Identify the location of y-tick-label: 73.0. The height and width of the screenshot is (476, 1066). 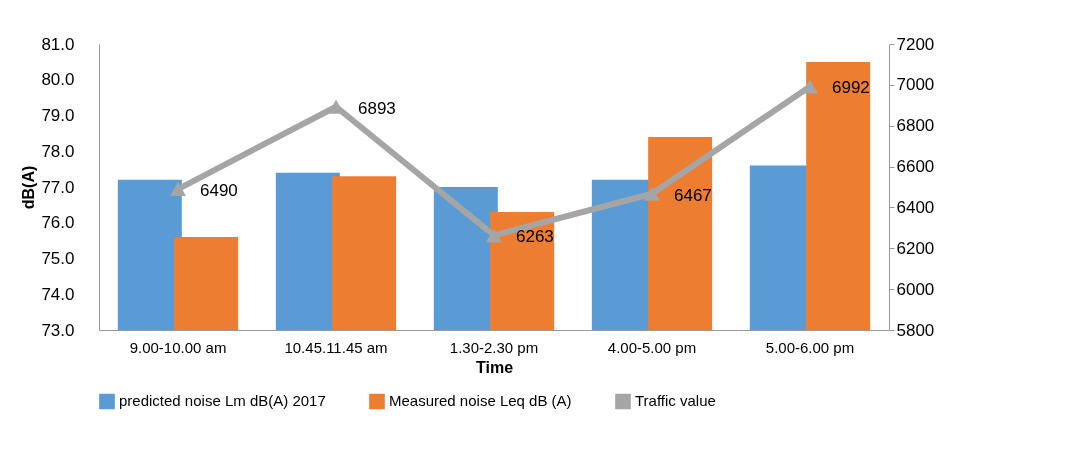
(58, 330).